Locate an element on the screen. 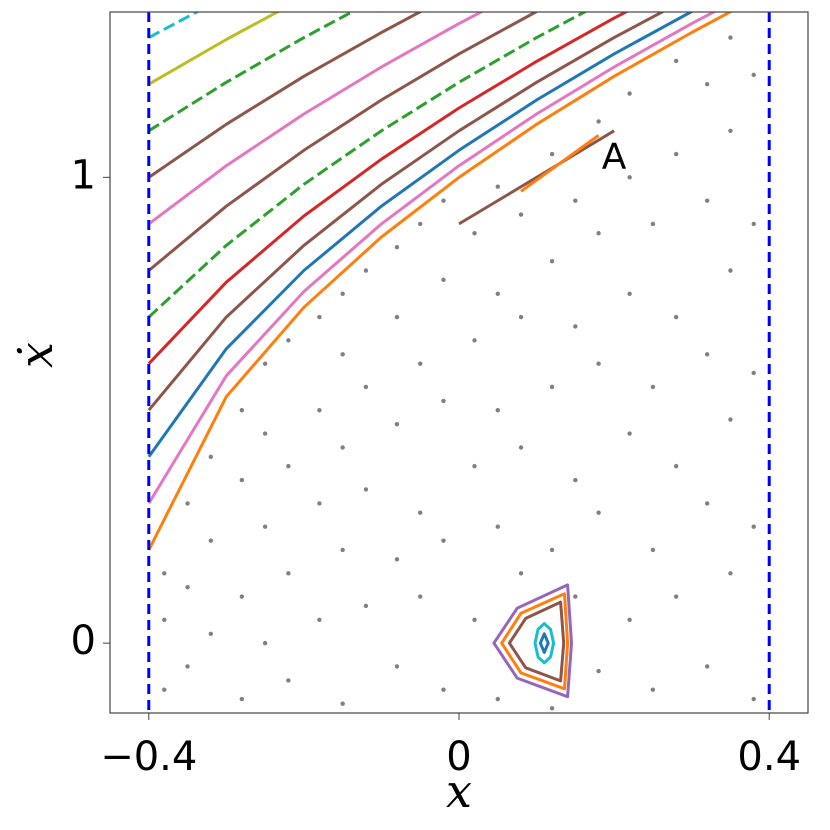  x-tick-label: 0.4 is located at coordinates (769, 757).